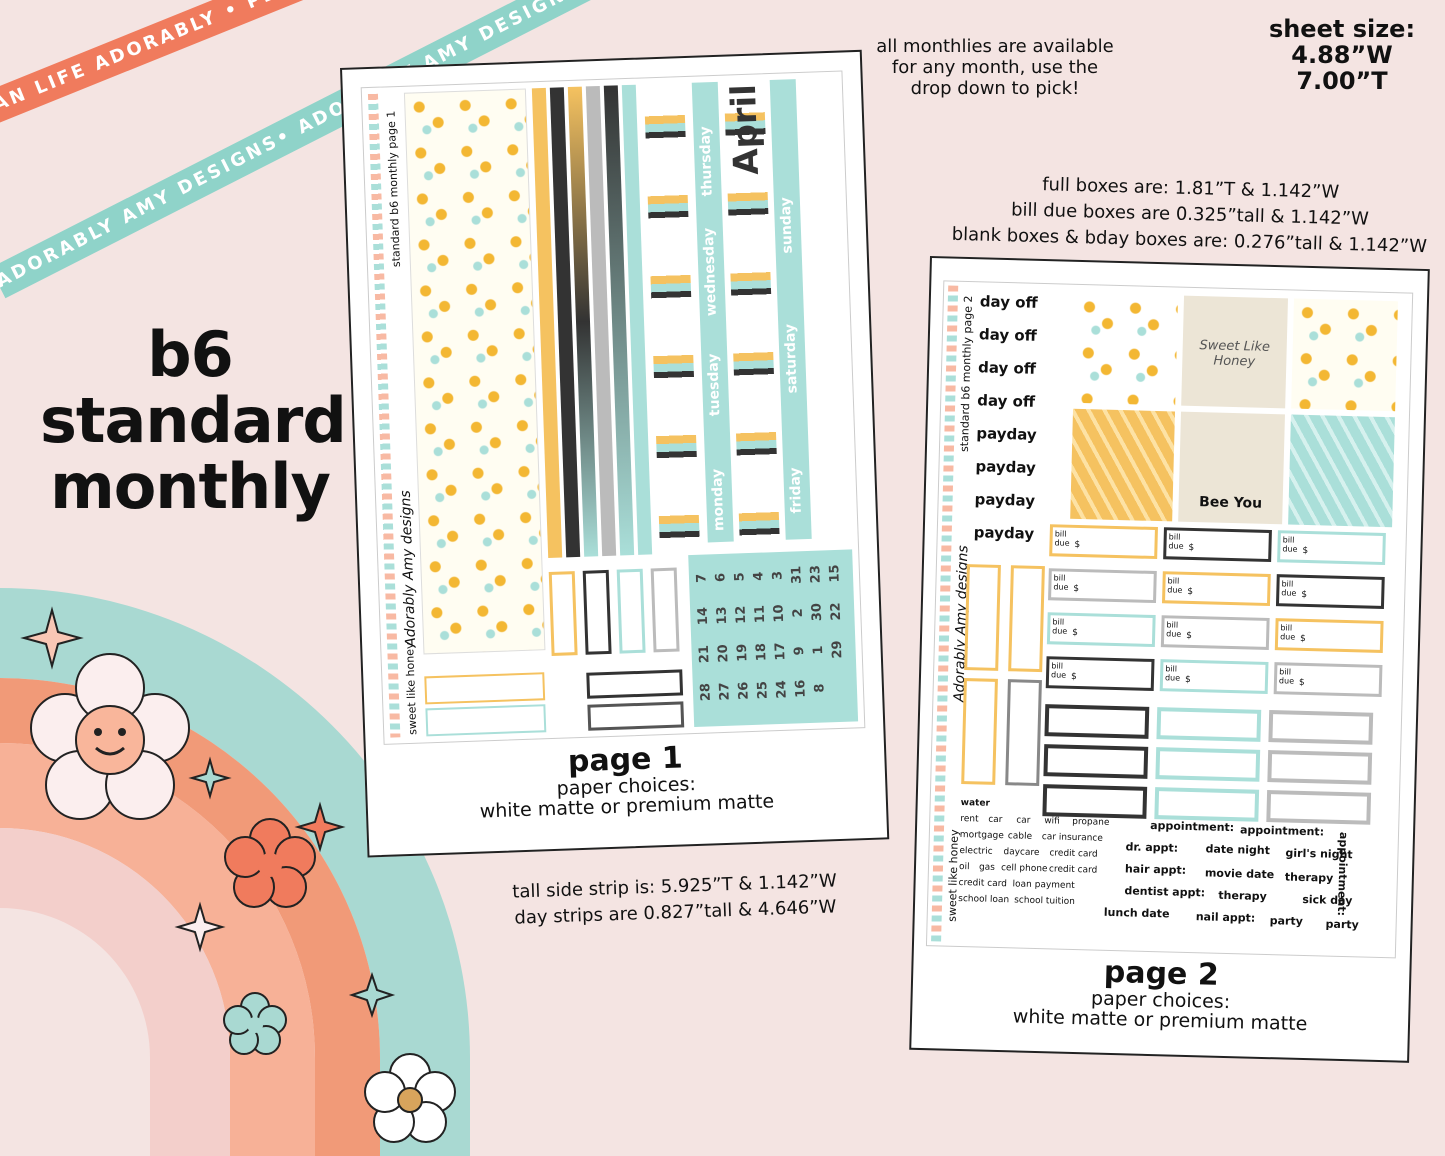 This screenshot has width=1445, height=1156. What do you see at coordinates (760, 614) in the screenshot?
I see `date-number: 11` at bounding box center [760, 614].